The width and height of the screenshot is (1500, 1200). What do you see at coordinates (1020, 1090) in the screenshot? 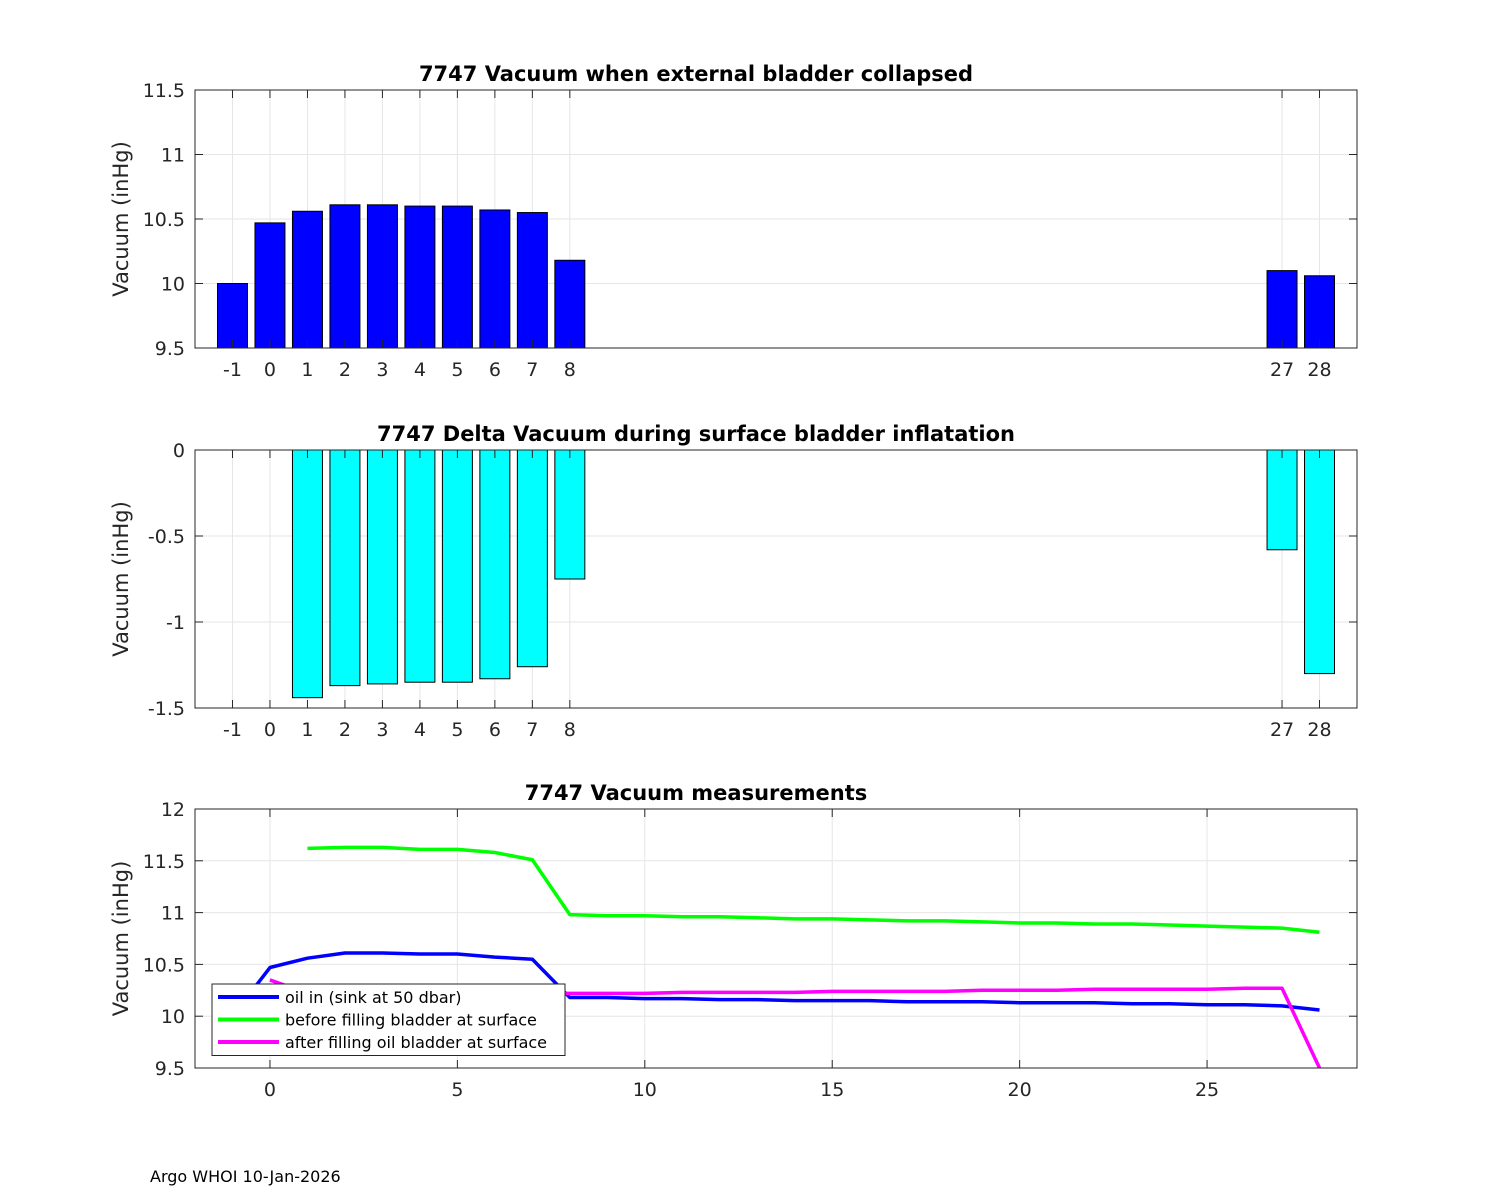
I see `x-tick-label: 20` at bounding box center [1020, 1090].